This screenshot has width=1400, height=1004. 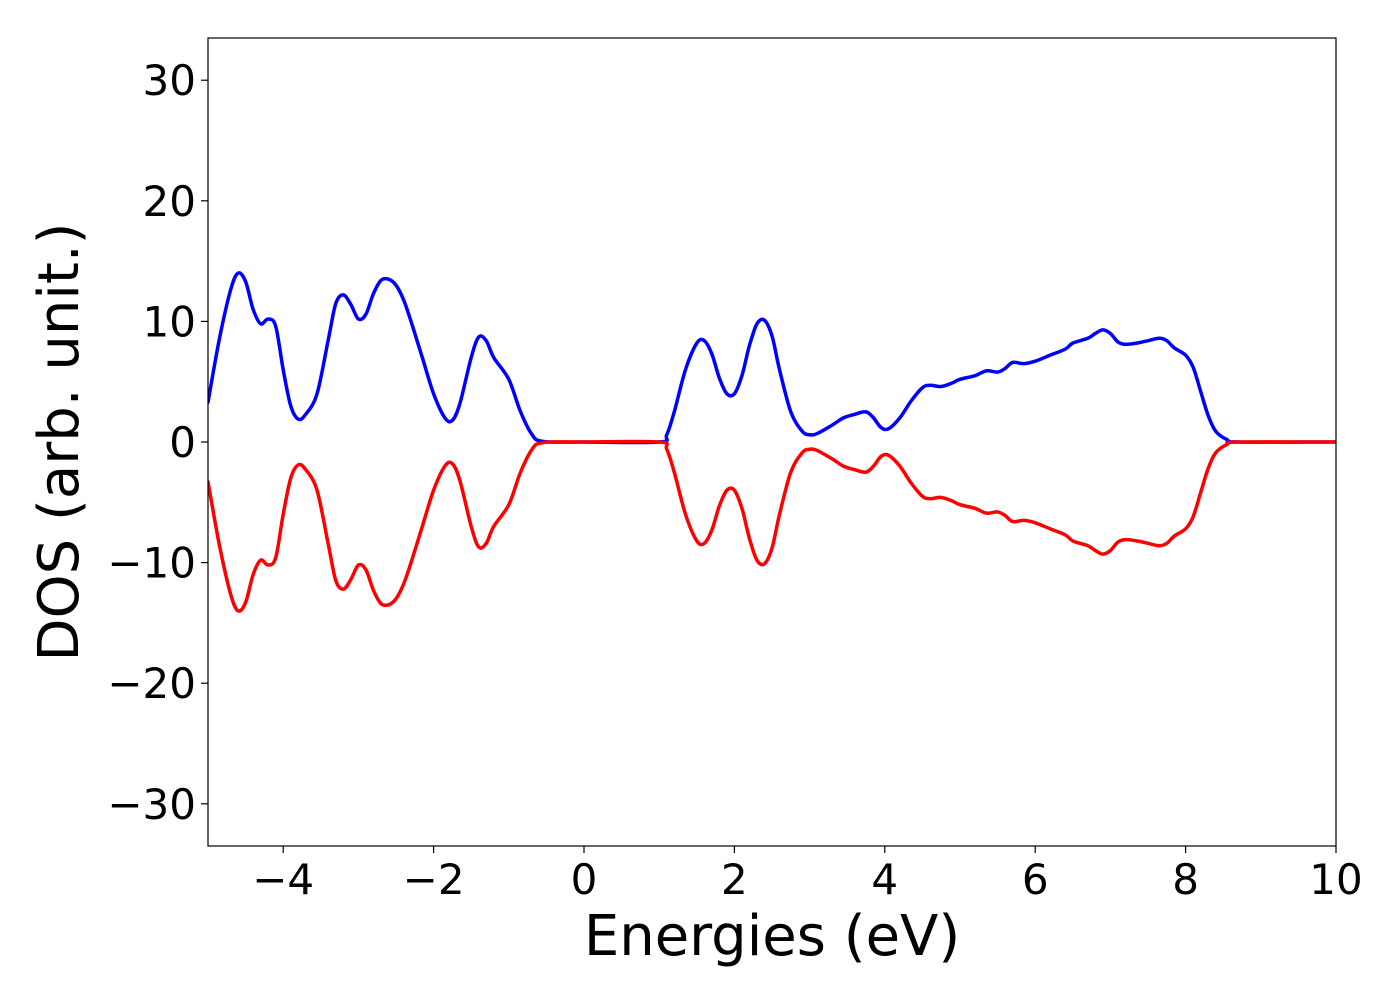 What do you see at coordinates (169, 80) in the screenshot?
I see `y-tick-label: 30` at bounding box center [169, 80].